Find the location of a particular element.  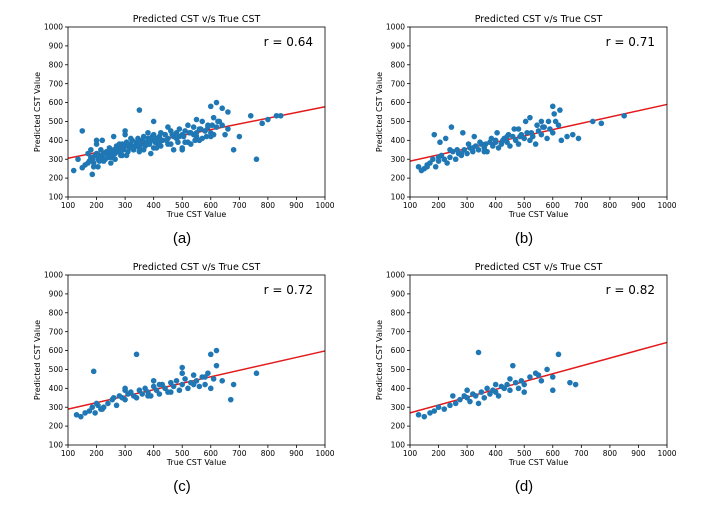

y-tick-label: 900 is located at coordinates (56, 293).